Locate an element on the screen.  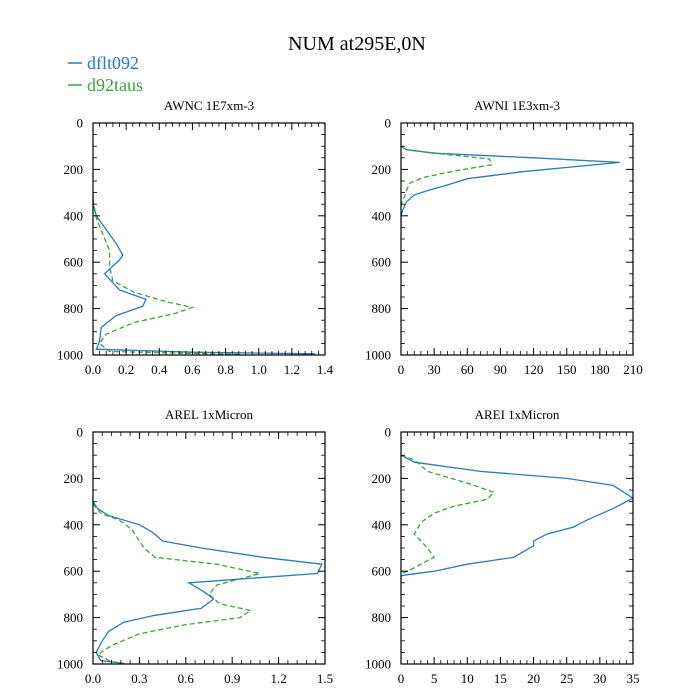
x-tick-label: 180 is located at coordinates (600, 369).